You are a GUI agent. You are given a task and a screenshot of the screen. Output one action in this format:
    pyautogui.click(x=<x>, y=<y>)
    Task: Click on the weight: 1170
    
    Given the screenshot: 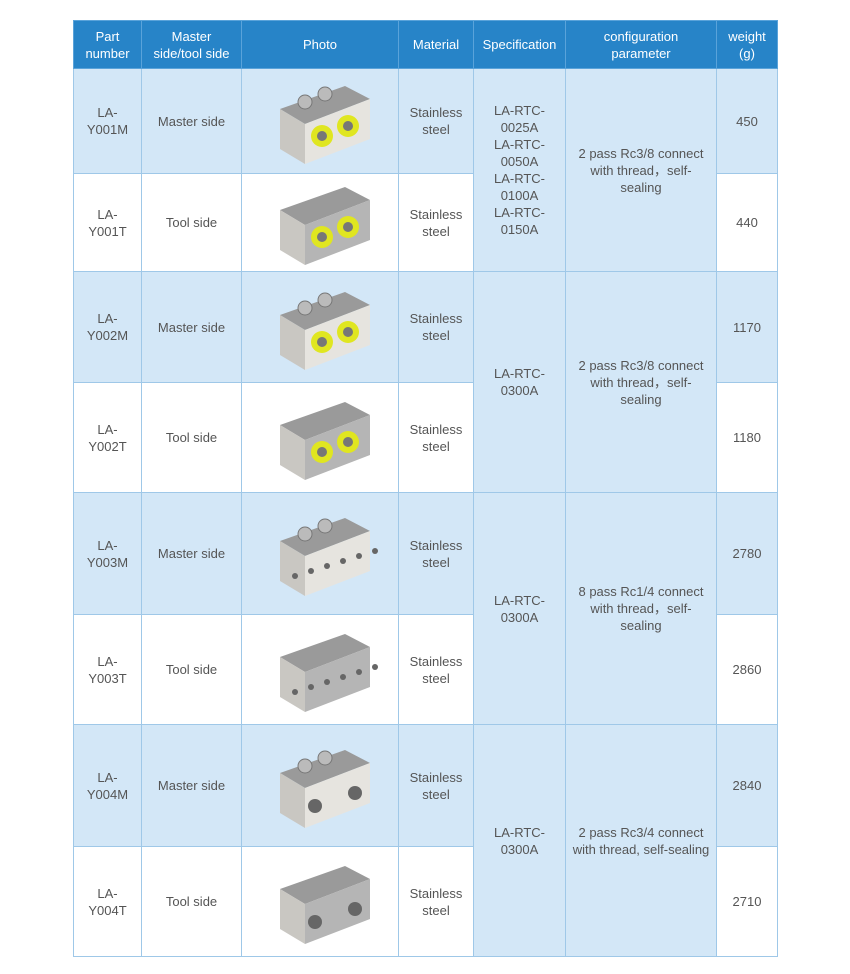 What is the action you would take?
    pyautogui.click(x=747, y=327)
    